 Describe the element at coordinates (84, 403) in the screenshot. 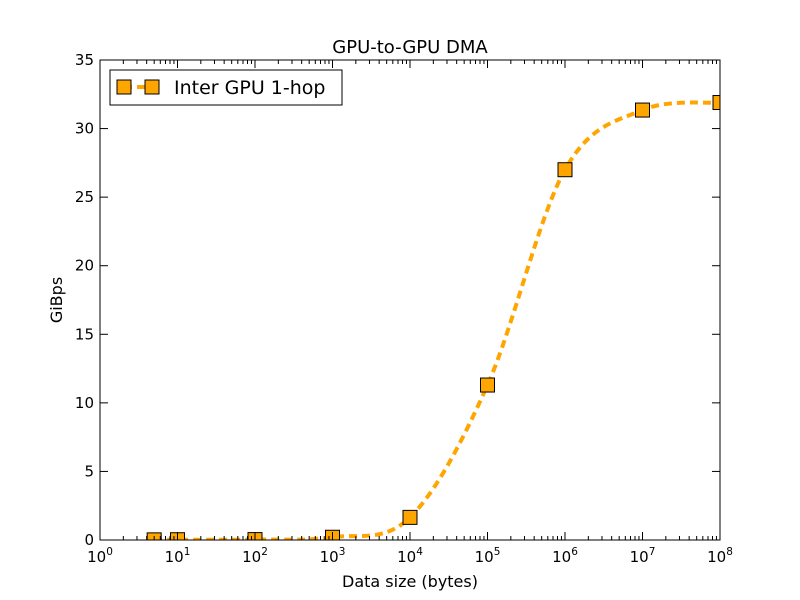

I see `y-tick-label: 10` at that location.